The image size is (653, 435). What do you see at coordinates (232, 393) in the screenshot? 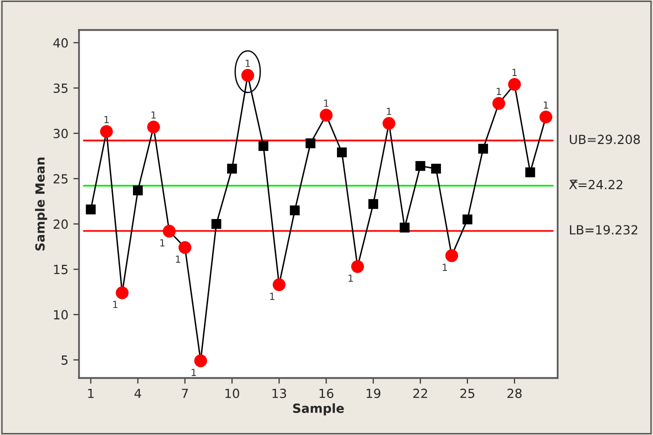
I see `x-tick-label: 10` at bounding box center [232, 393].